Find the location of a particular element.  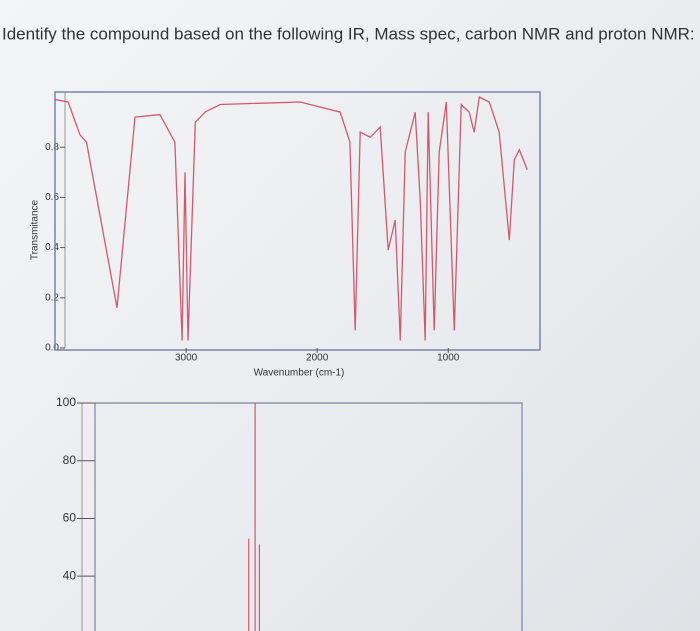

y-tick-label: 0.0 is located at coordinates (52, 348).